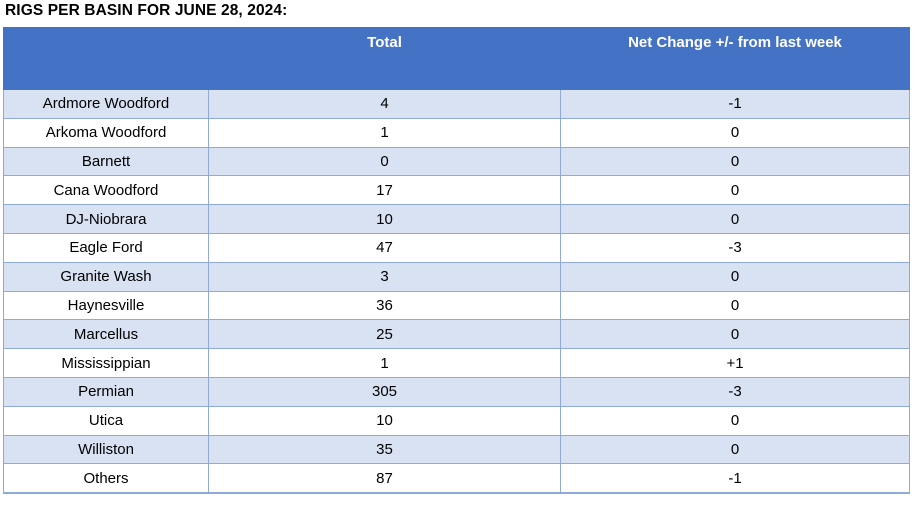  What do you see at coordinates (106, 276) in the screenshot?
I see `basin-cell: Granite Wash` at bounding box center [106, 276].